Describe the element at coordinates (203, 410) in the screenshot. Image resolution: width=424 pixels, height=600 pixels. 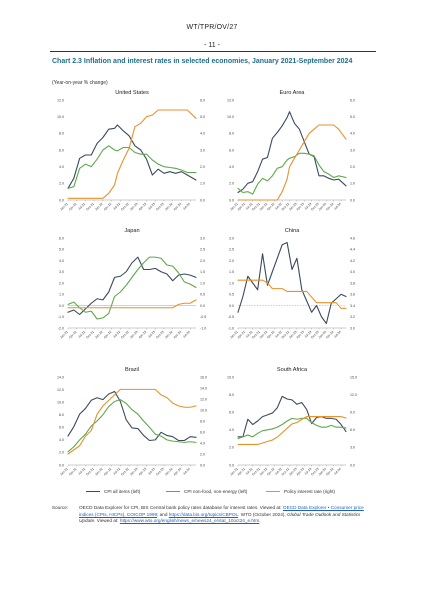
I see `right-tick-label: 10.0` at that location.